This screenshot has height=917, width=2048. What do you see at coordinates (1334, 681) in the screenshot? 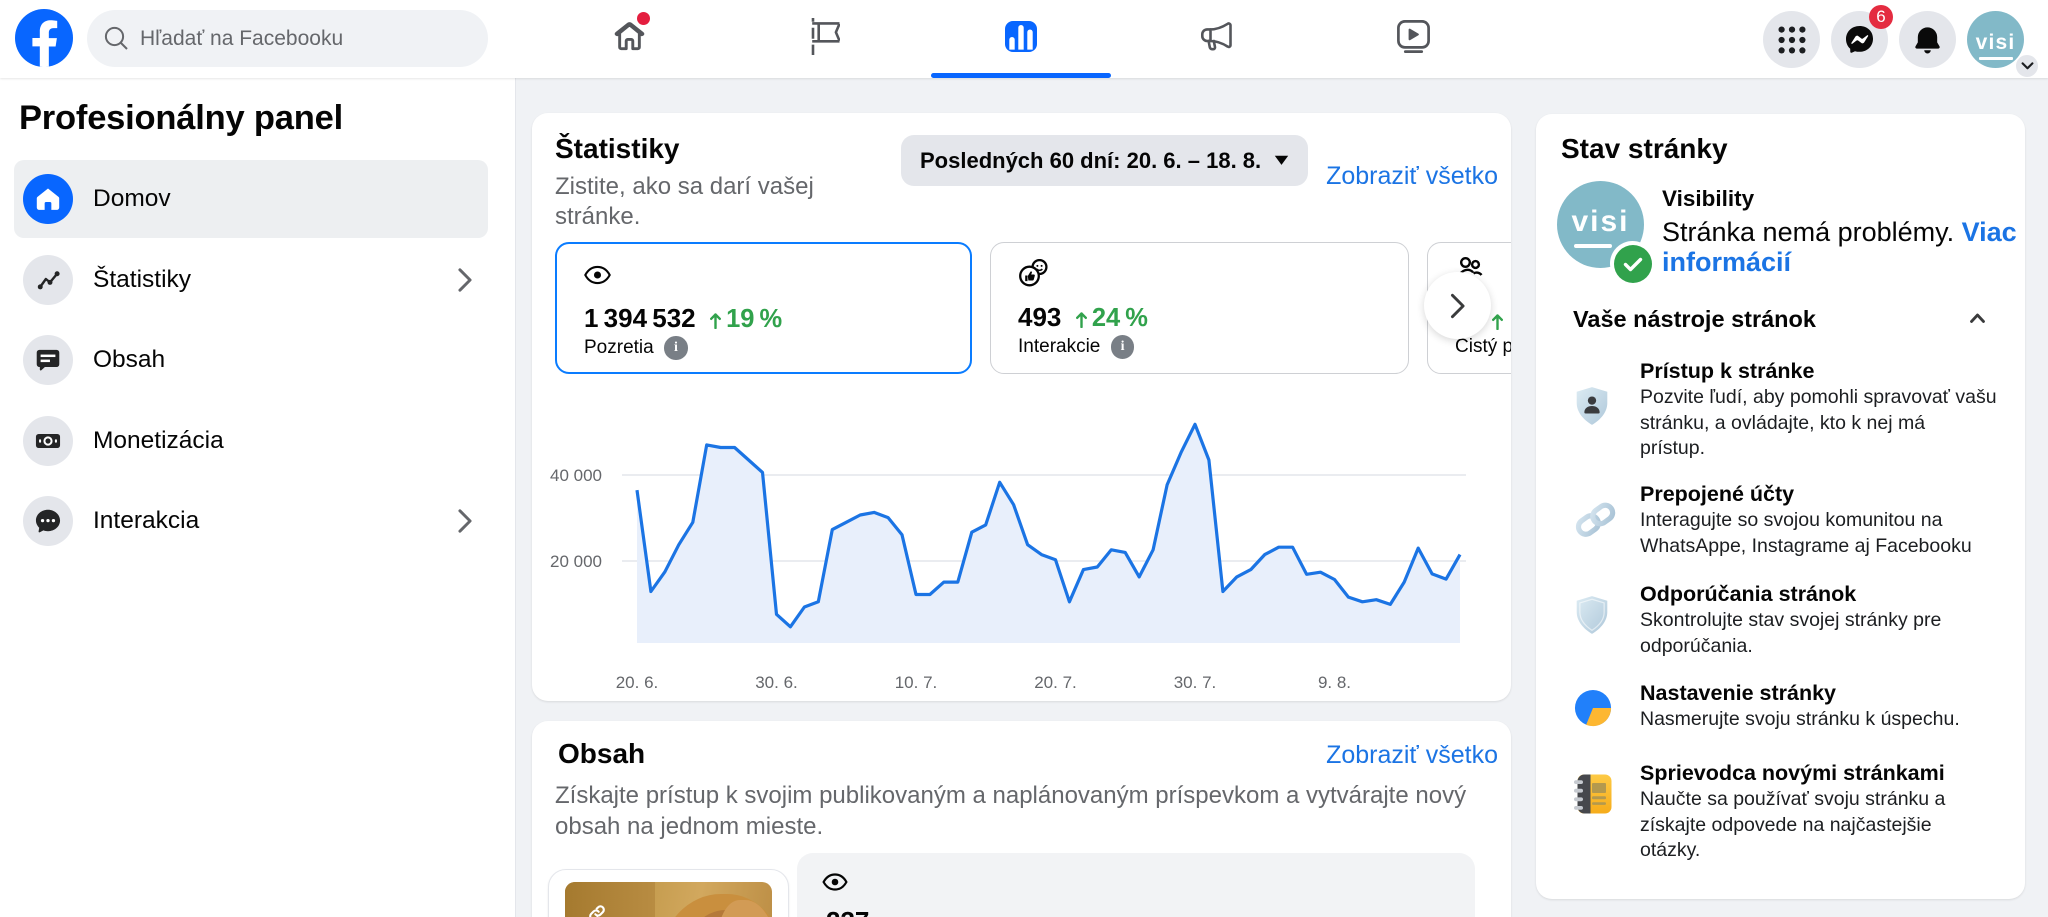
I see `svg-text: 9. 8.` at bounding box center [1334, 681].